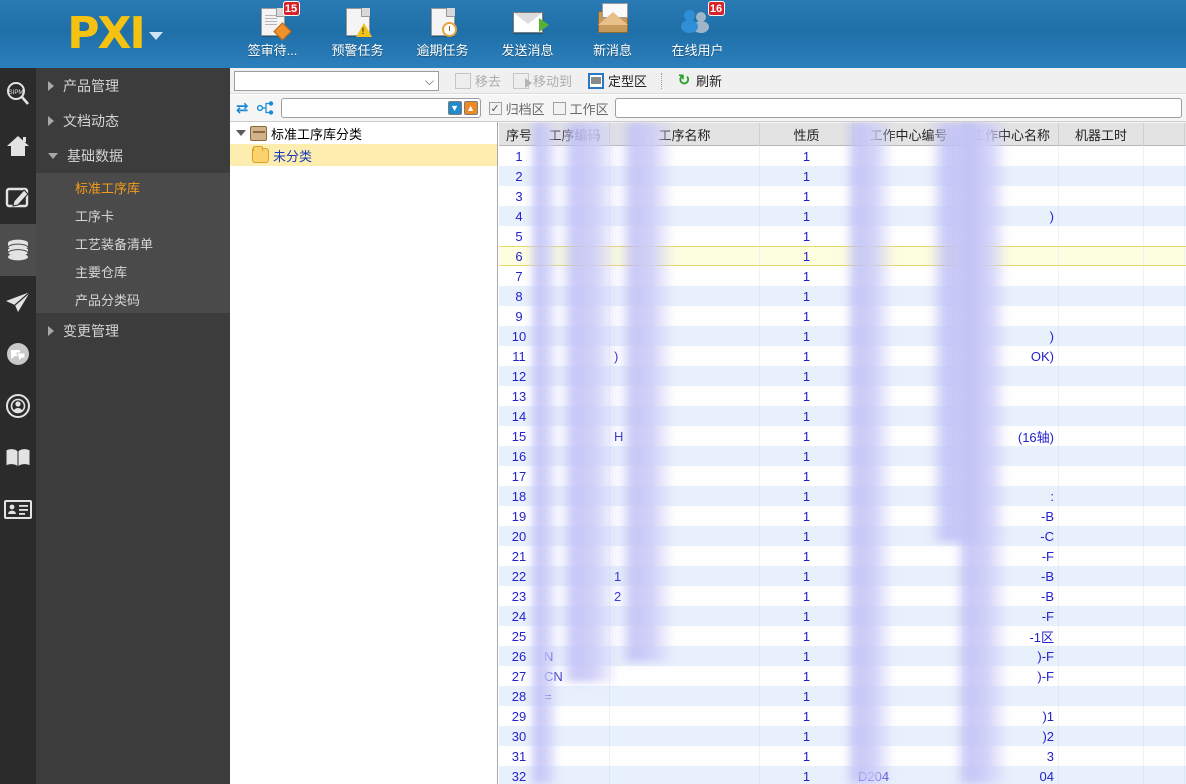 The height and width of the screenshot is (784, 1186). Describe the element at coordinates (697, 33) in the screenshot. I see `header-tool-users: 16 在线用户` at that location.